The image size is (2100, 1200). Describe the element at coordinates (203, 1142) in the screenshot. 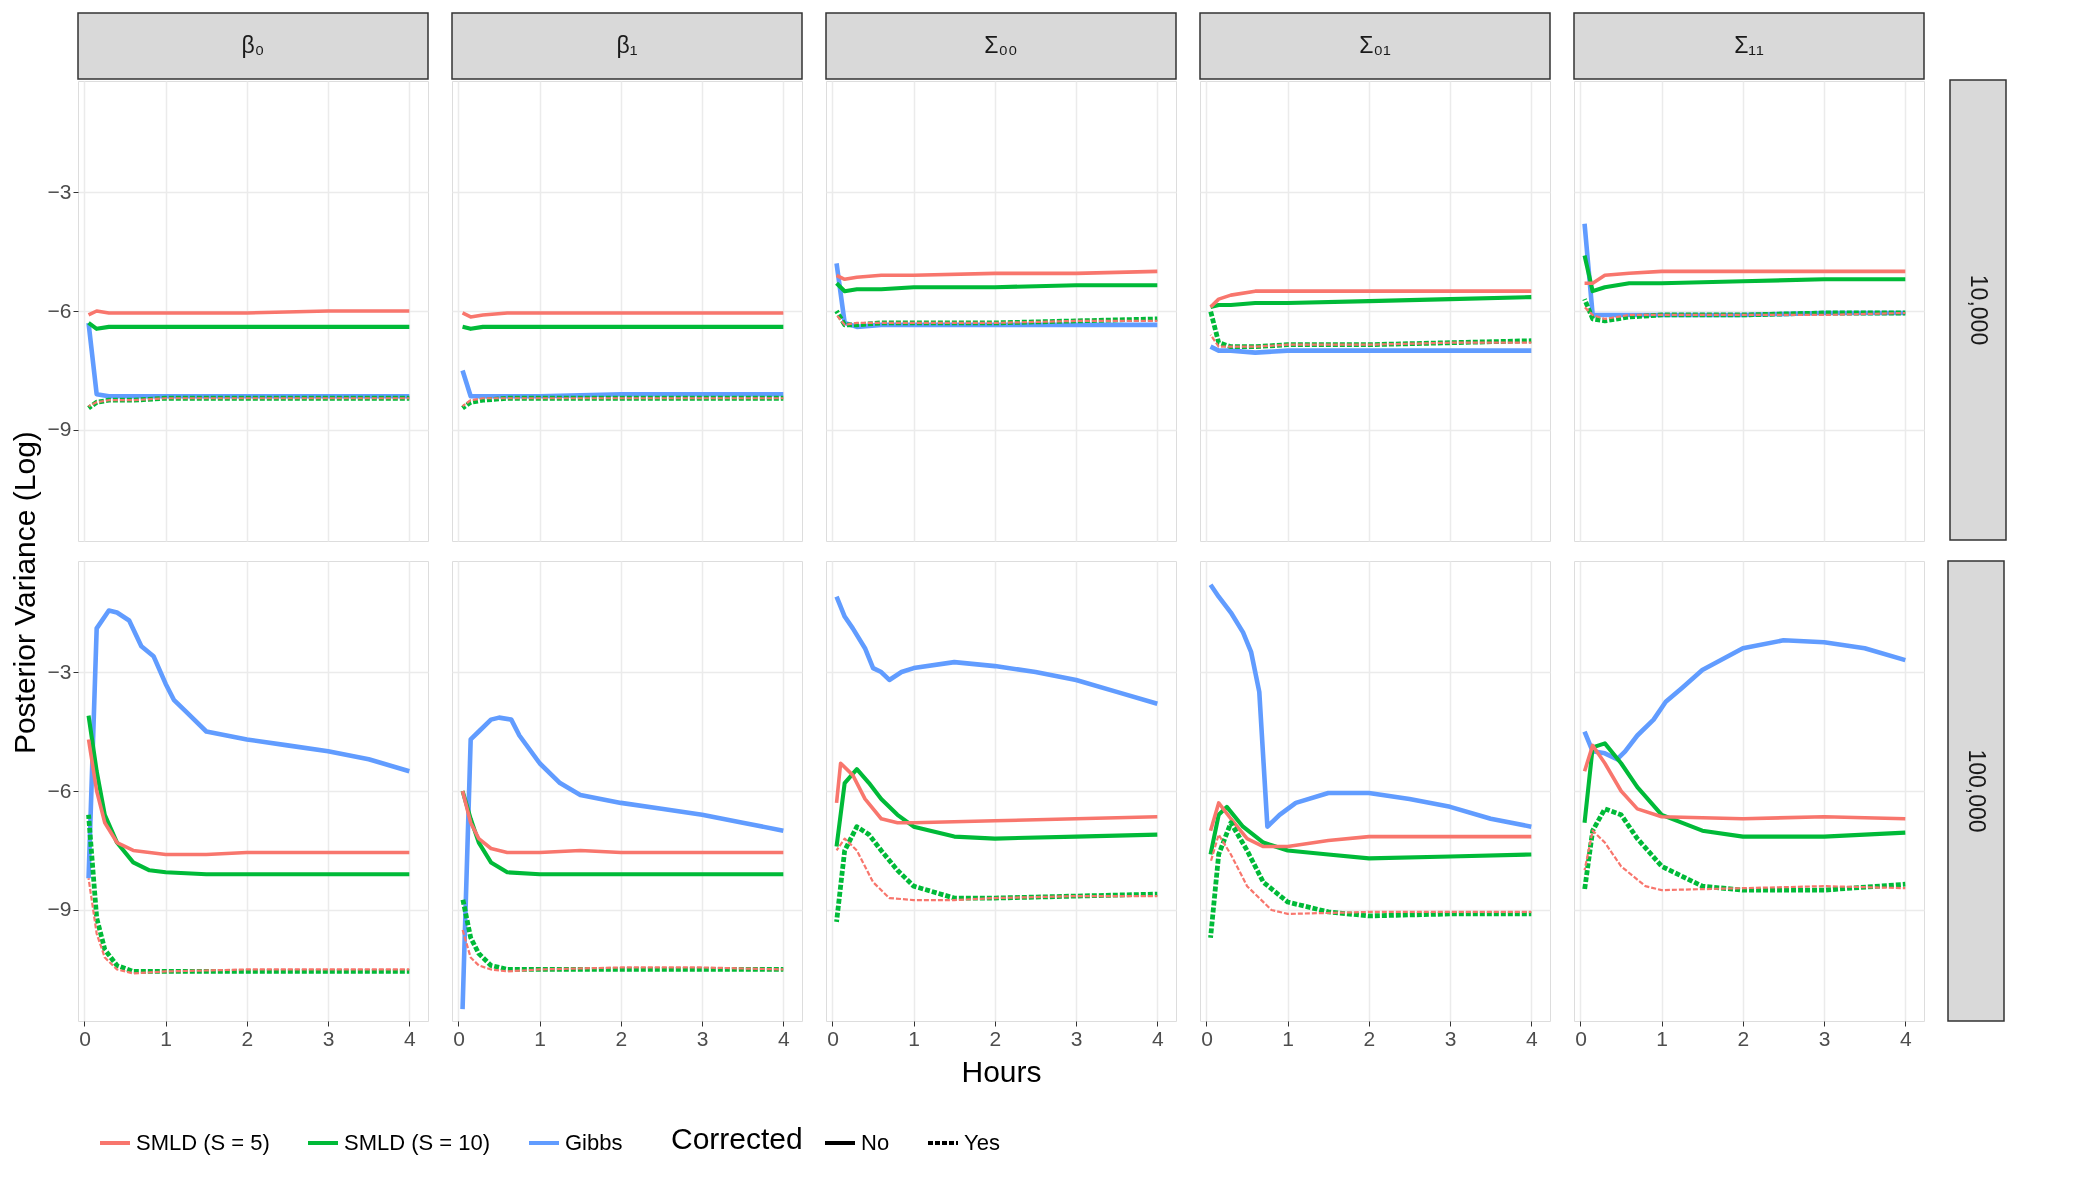

I see `legend-label: SMLD (S = 5)` at that location.